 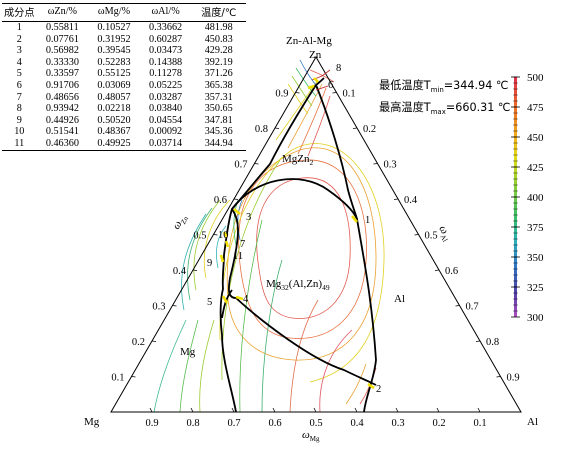 What do you see at coordinates (166, 120) in the screenshot?
I see `table-cell: 0.04554` at bounding box center [166, 120].